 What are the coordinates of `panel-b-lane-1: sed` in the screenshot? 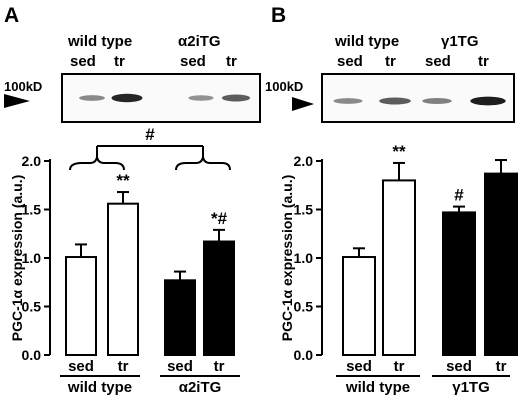 It's located at (350, 61).